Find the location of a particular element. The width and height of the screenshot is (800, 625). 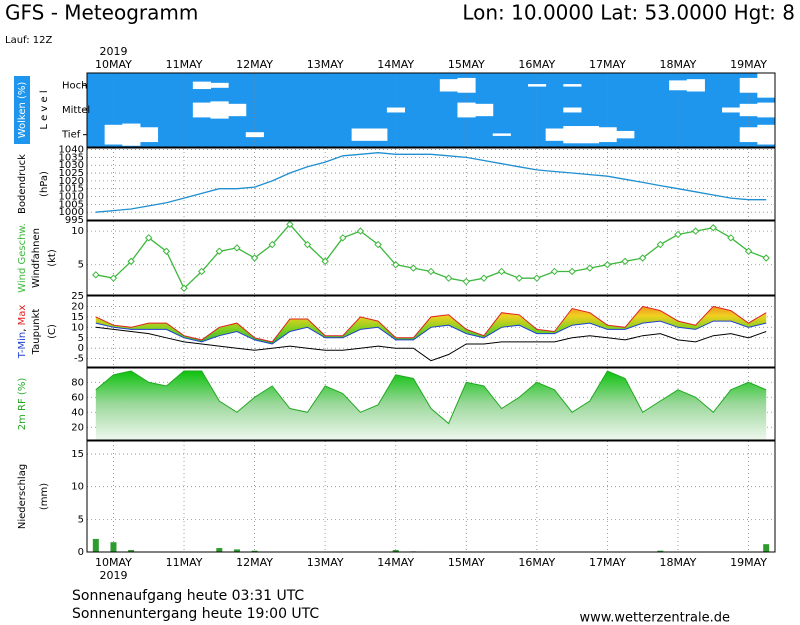

axis-label-part: (mm) is located at coordinates (44, 496).